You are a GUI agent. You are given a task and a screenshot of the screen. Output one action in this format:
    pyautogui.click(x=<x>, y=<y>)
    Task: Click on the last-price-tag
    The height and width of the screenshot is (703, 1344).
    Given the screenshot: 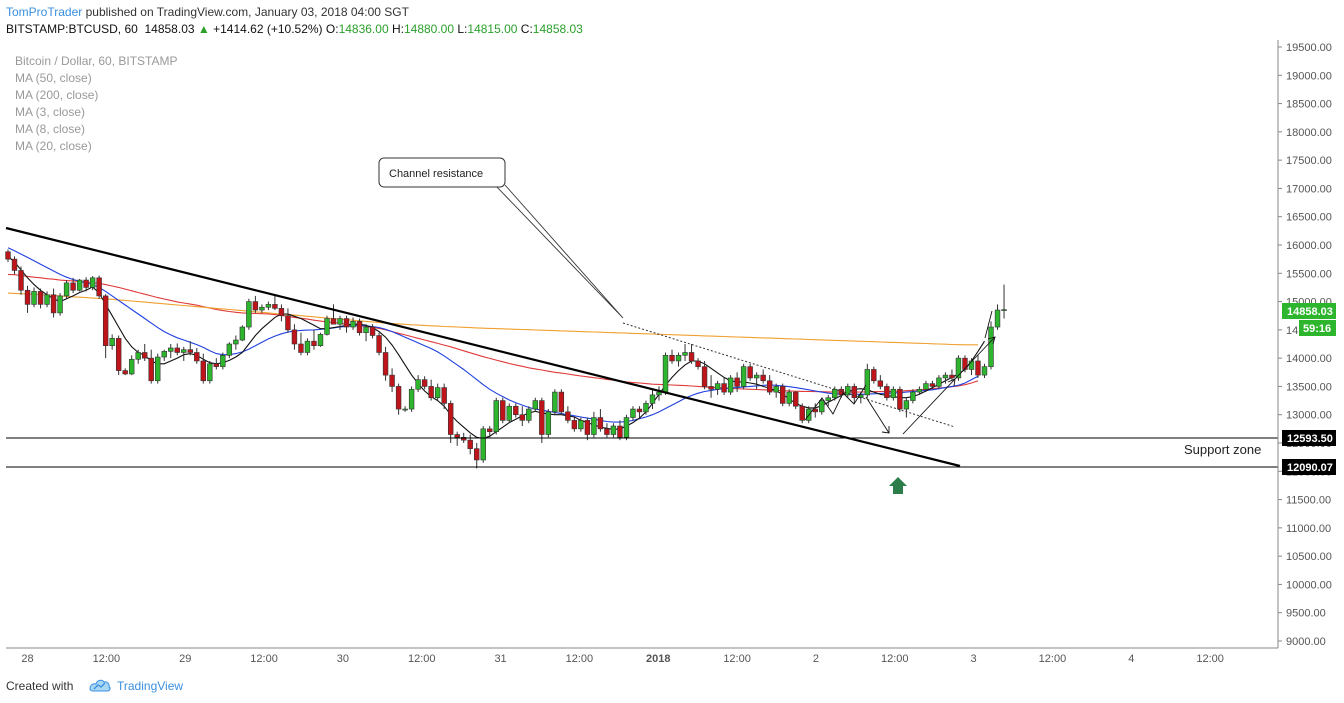 What is the action you would take?
    pyautogui.click(x=1309, y=311)
    